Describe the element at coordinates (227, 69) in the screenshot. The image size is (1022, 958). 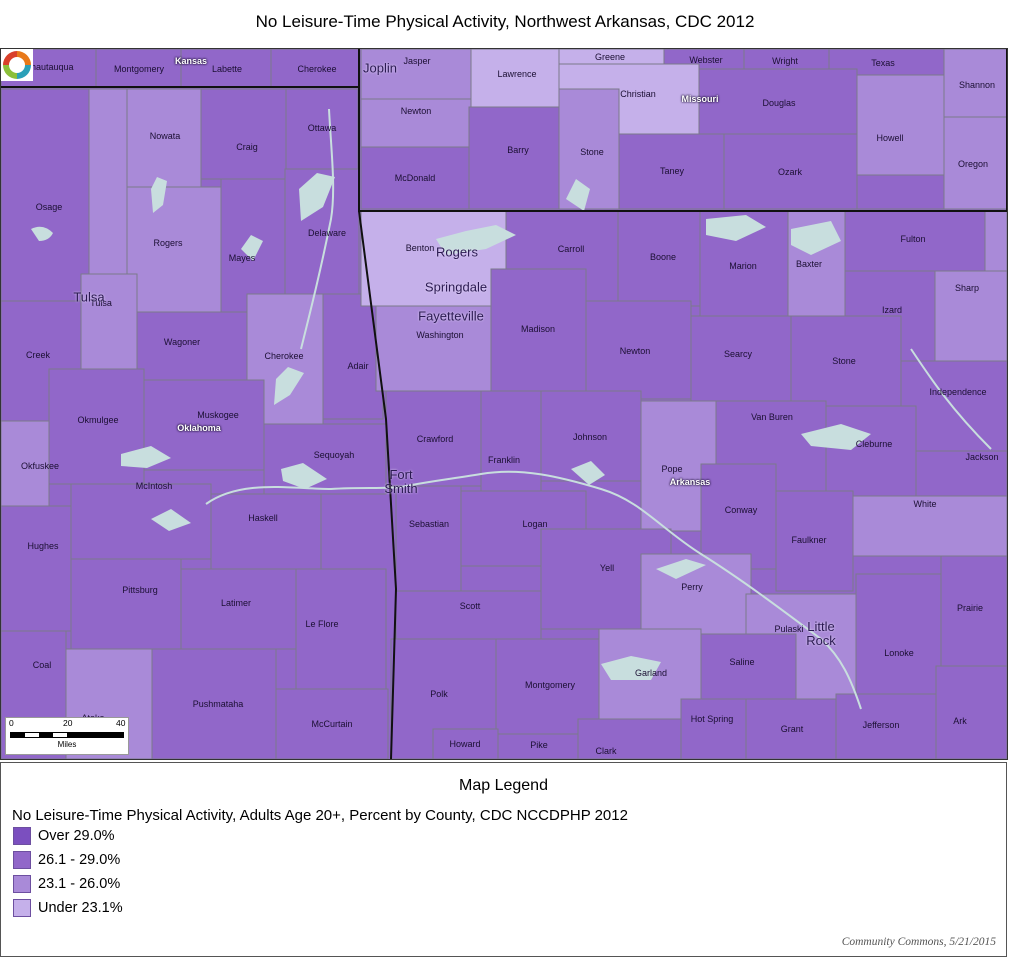
I see `county-label: Labette` at that location.